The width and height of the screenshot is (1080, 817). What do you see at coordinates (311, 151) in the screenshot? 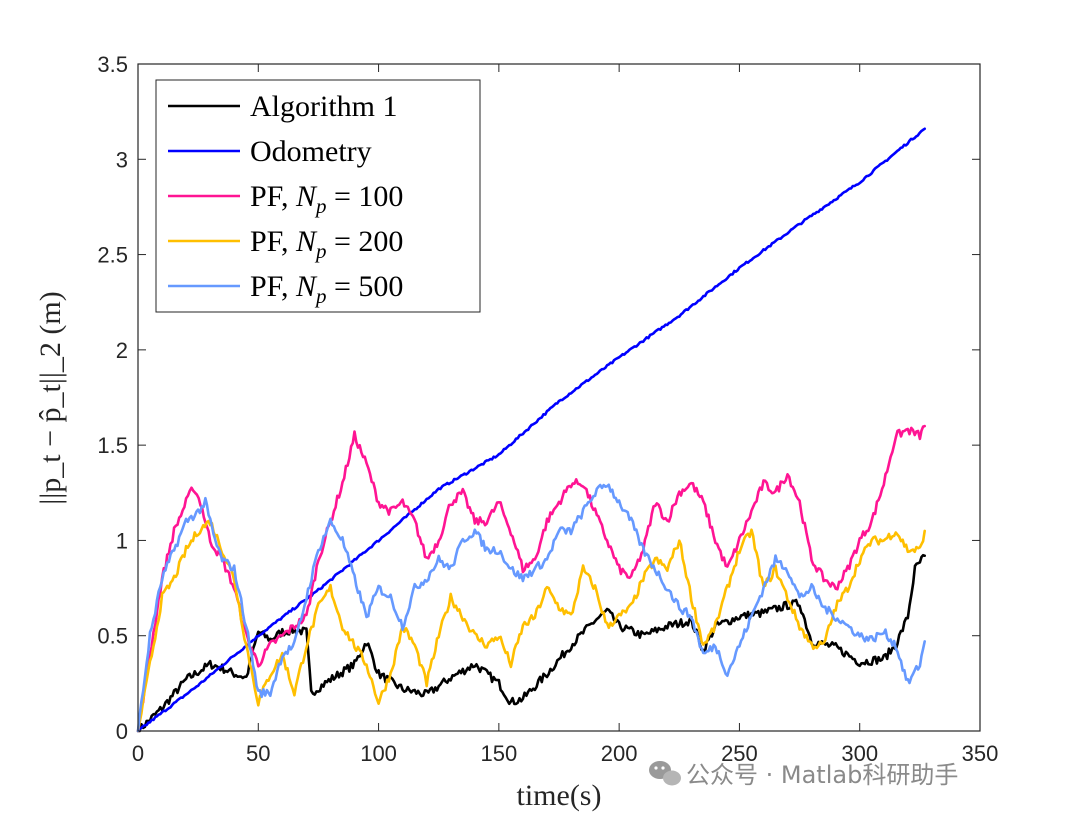
I see `legend-label: Odometry` at bounding box center [311, 151].